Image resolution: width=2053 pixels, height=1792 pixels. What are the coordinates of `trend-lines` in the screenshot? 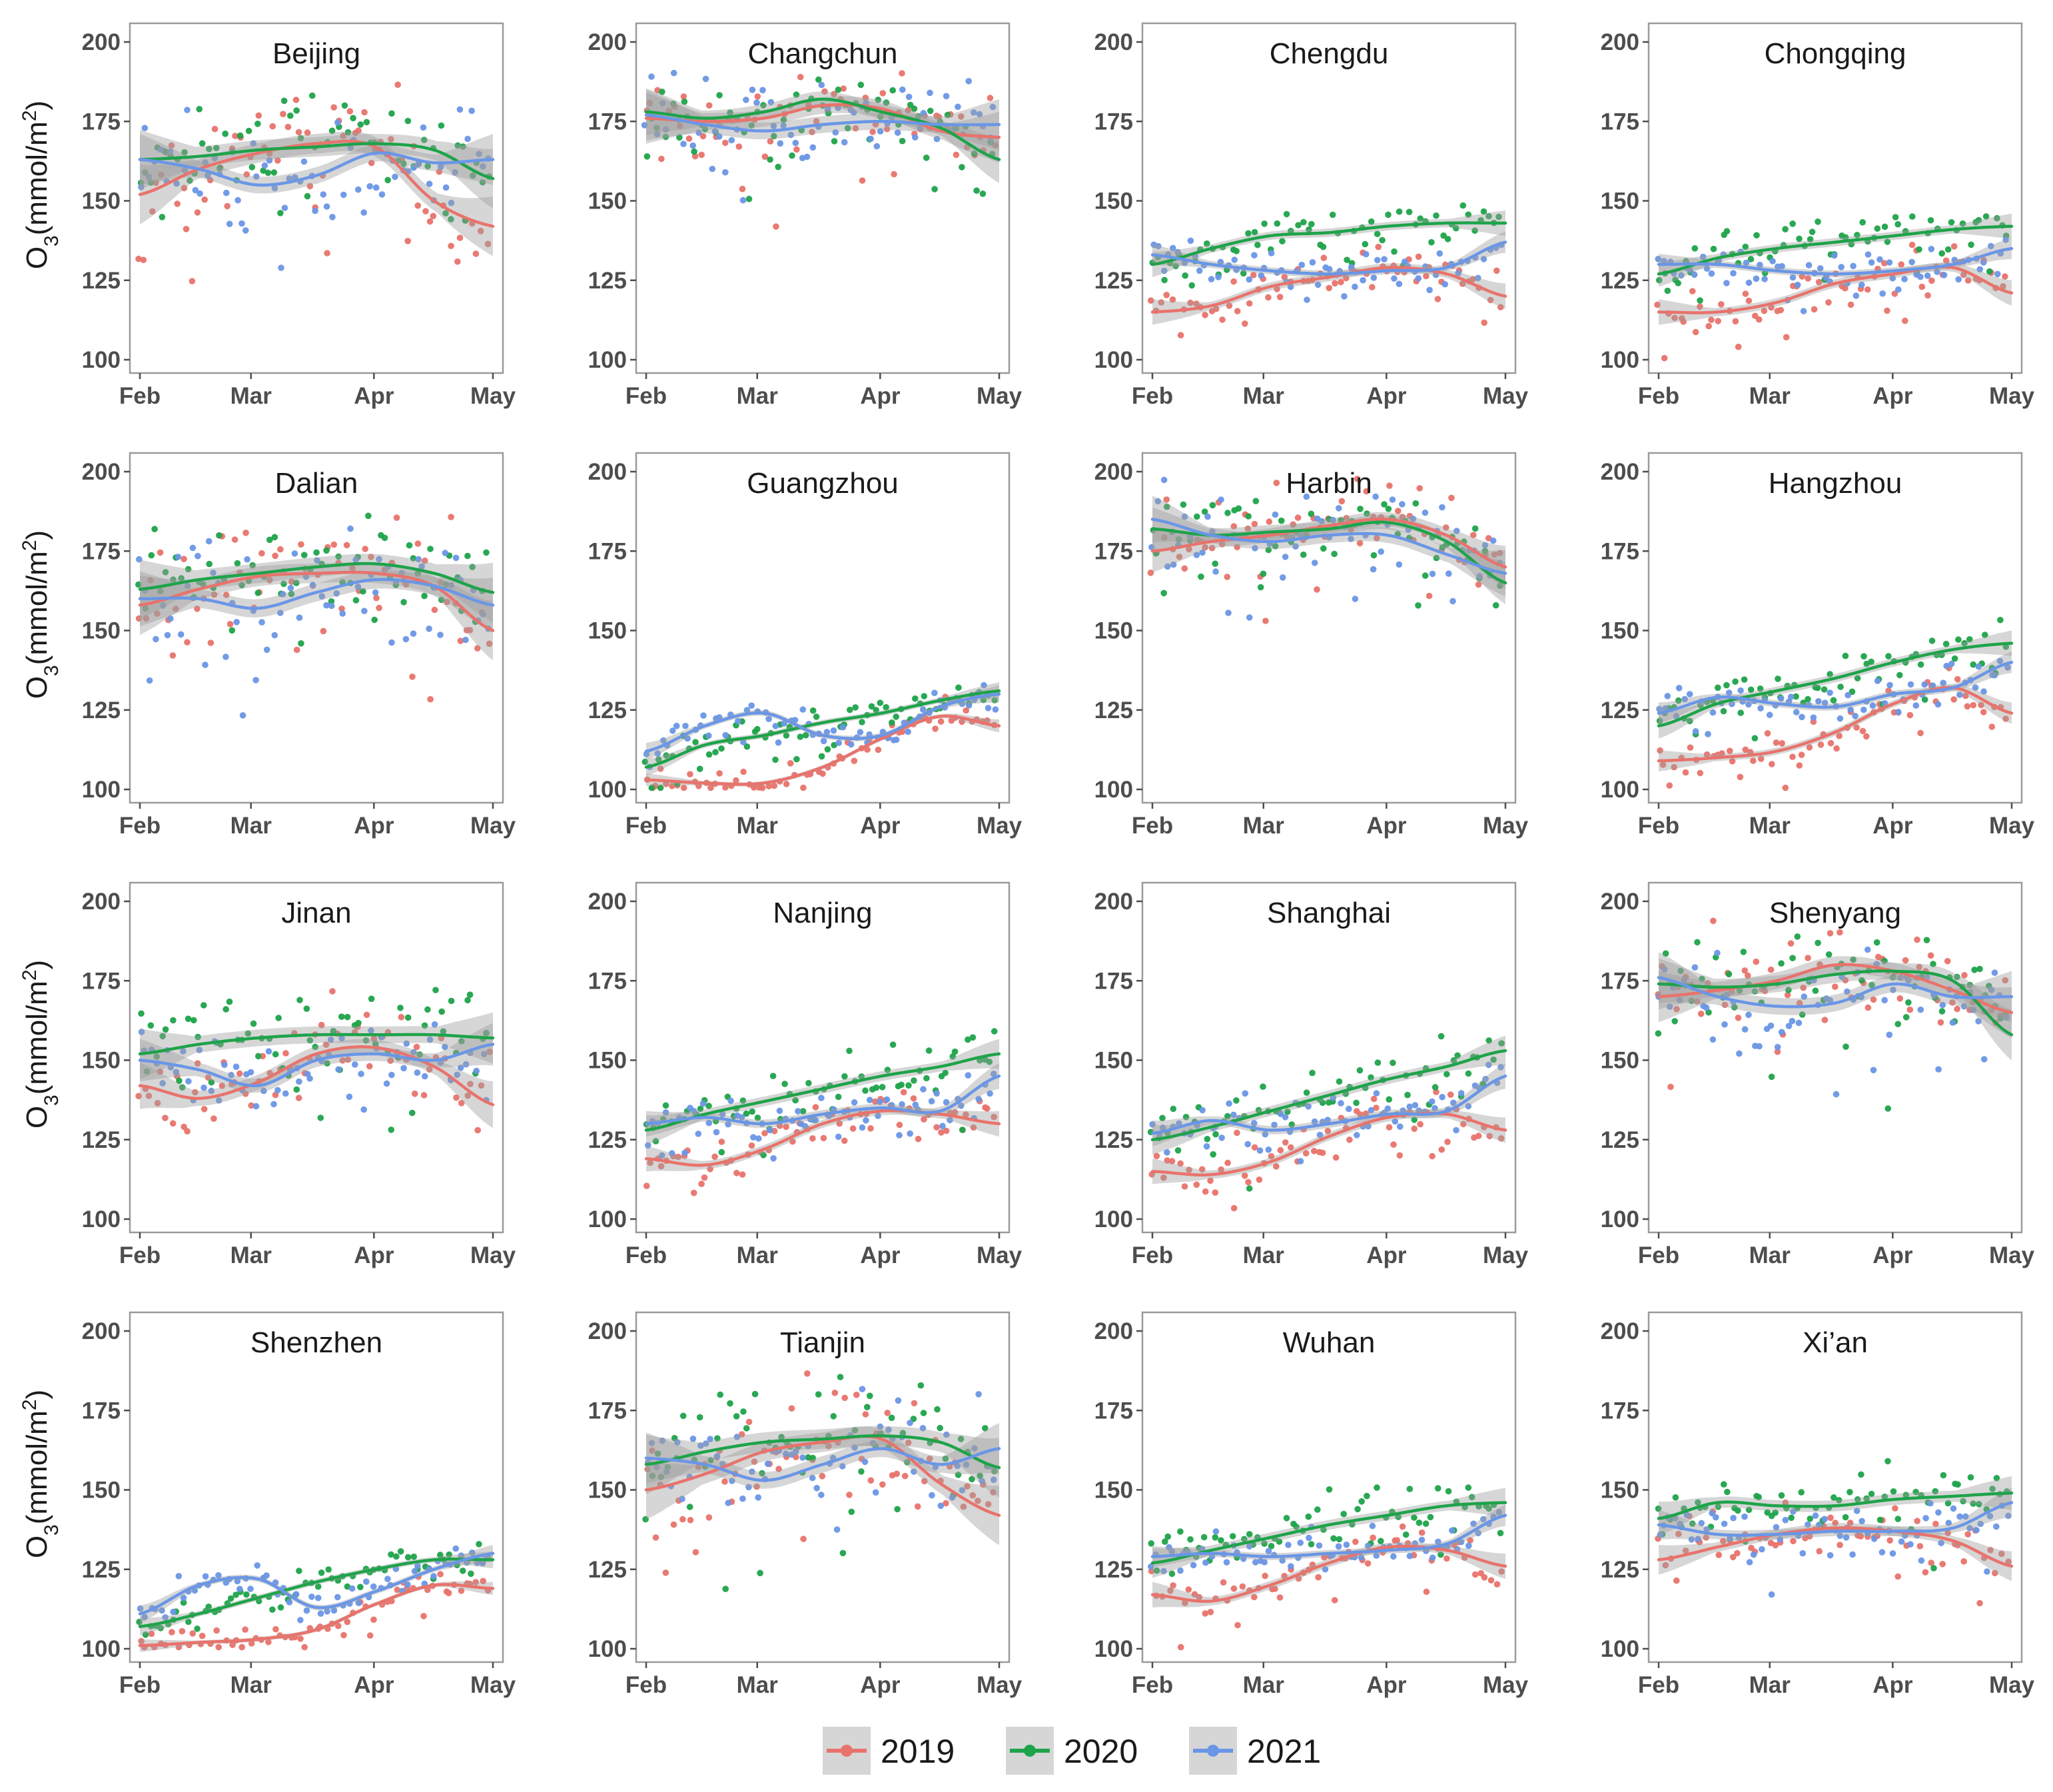 It's located at (317, 183).